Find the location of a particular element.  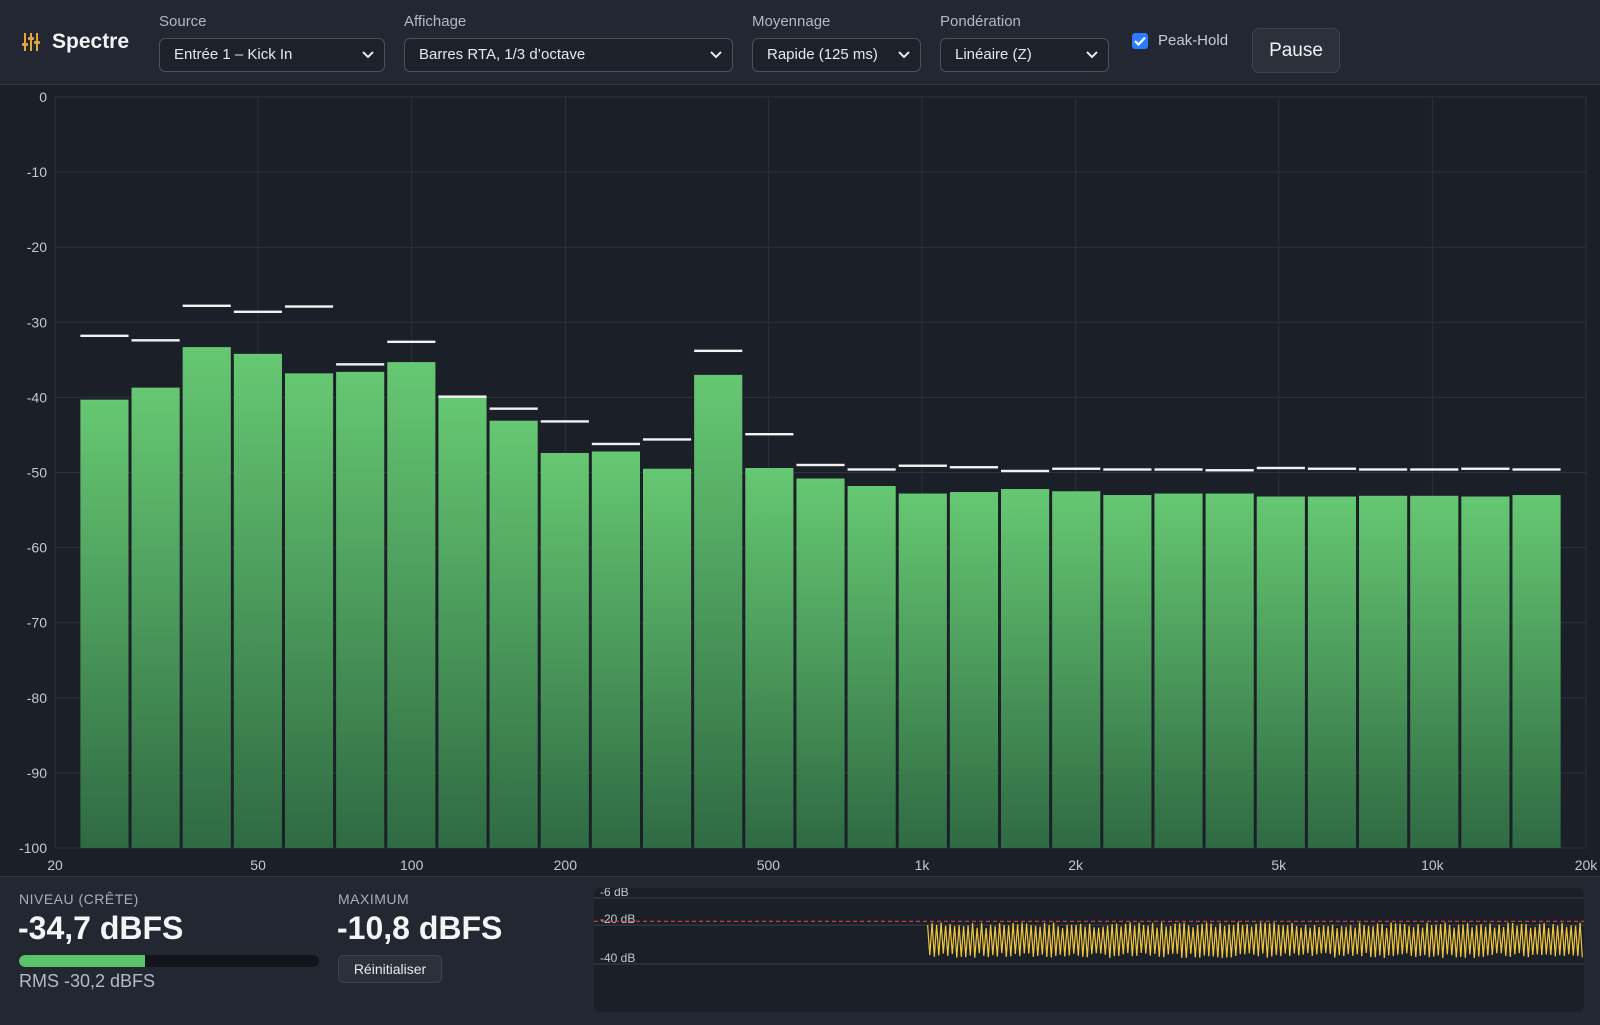

display-label: Affichage is located at coordinates (435, 21).